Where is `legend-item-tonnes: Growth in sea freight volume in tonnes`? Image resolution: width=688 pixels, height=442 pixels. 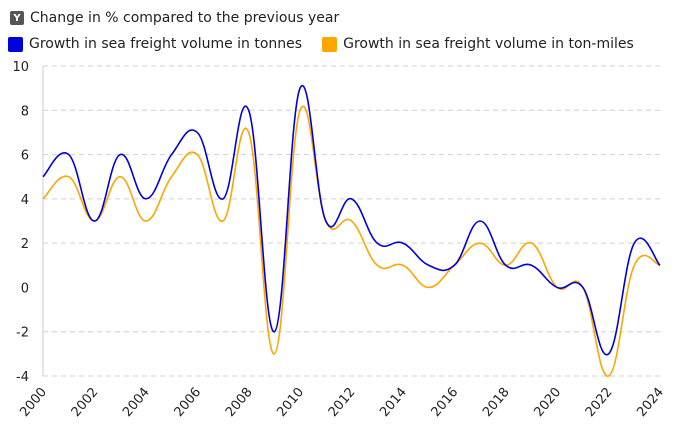
legend-item-tonnes: Growth in sea freight volume in tonnes is located at coordinates (155, 44).